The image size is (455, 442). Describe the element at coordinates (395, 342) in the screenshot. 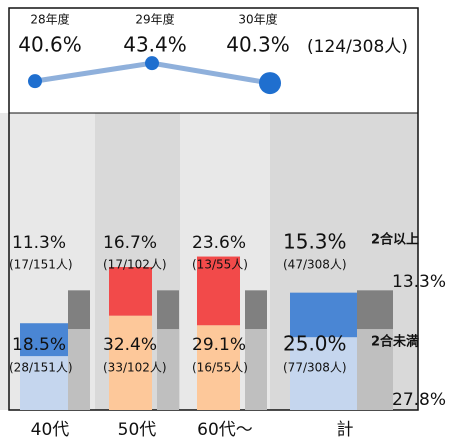

I see `series-name: 2合未満` at that location.